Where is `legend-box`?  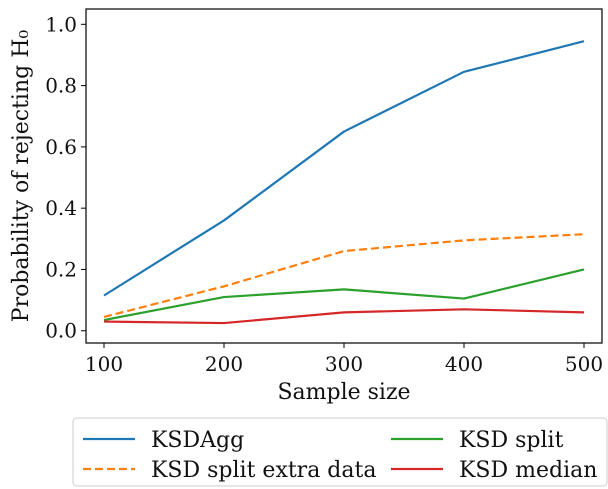 legend-box is located at coordinates (340, 452).